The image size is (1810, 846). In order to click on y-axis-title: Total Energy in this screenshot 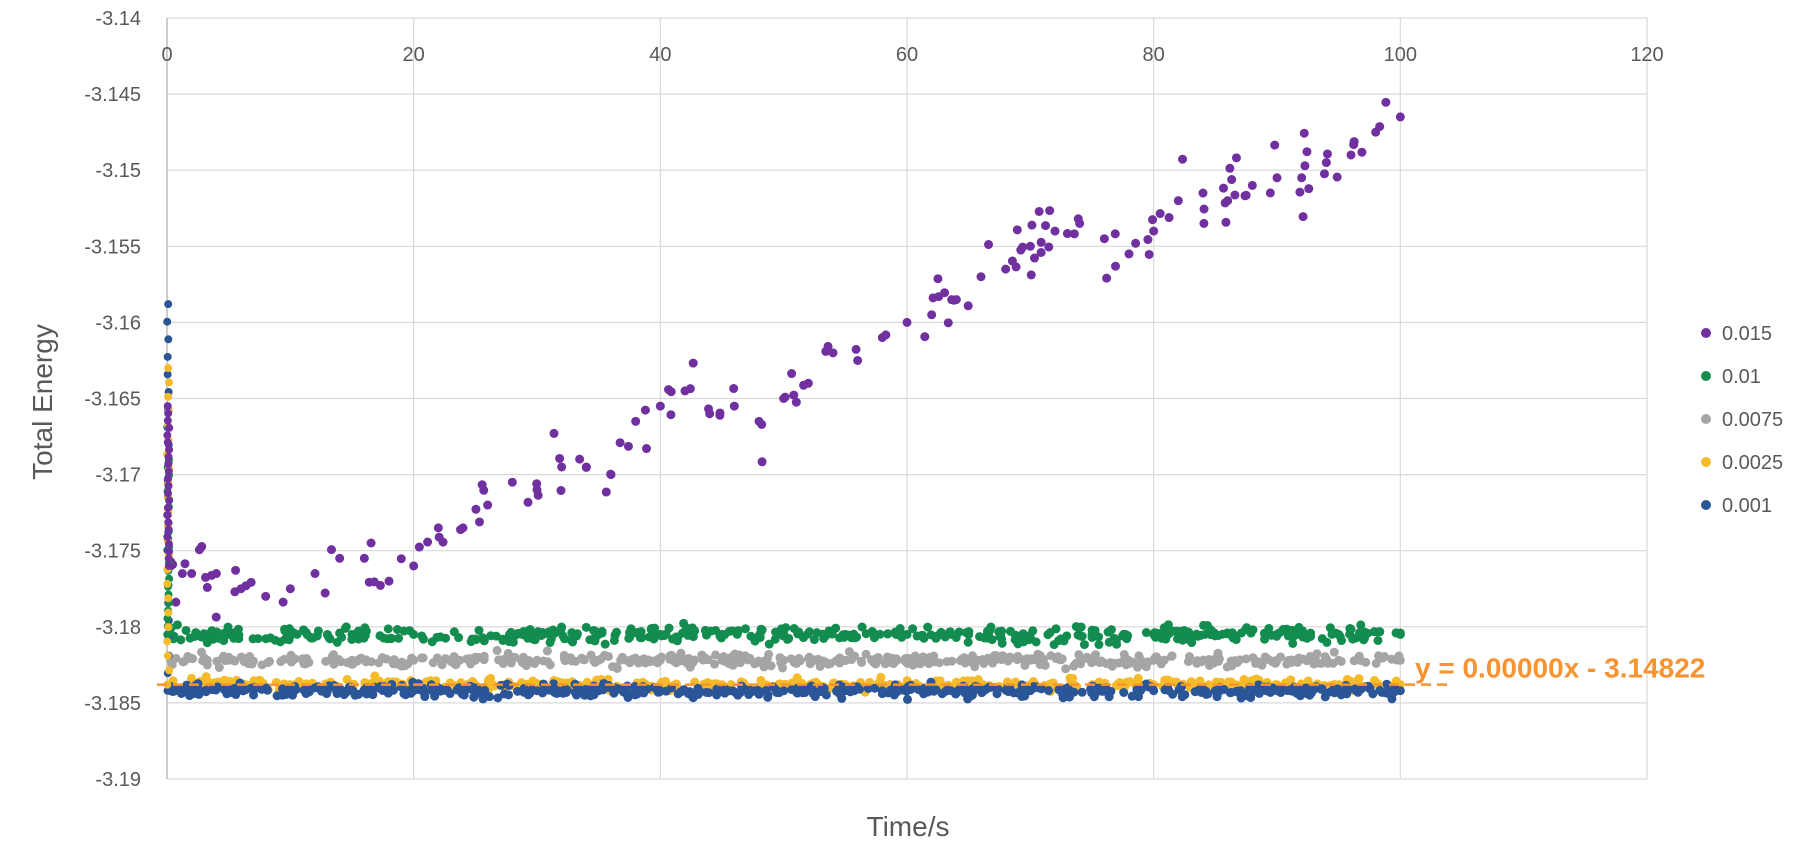, I will do `click(42, 402)`.